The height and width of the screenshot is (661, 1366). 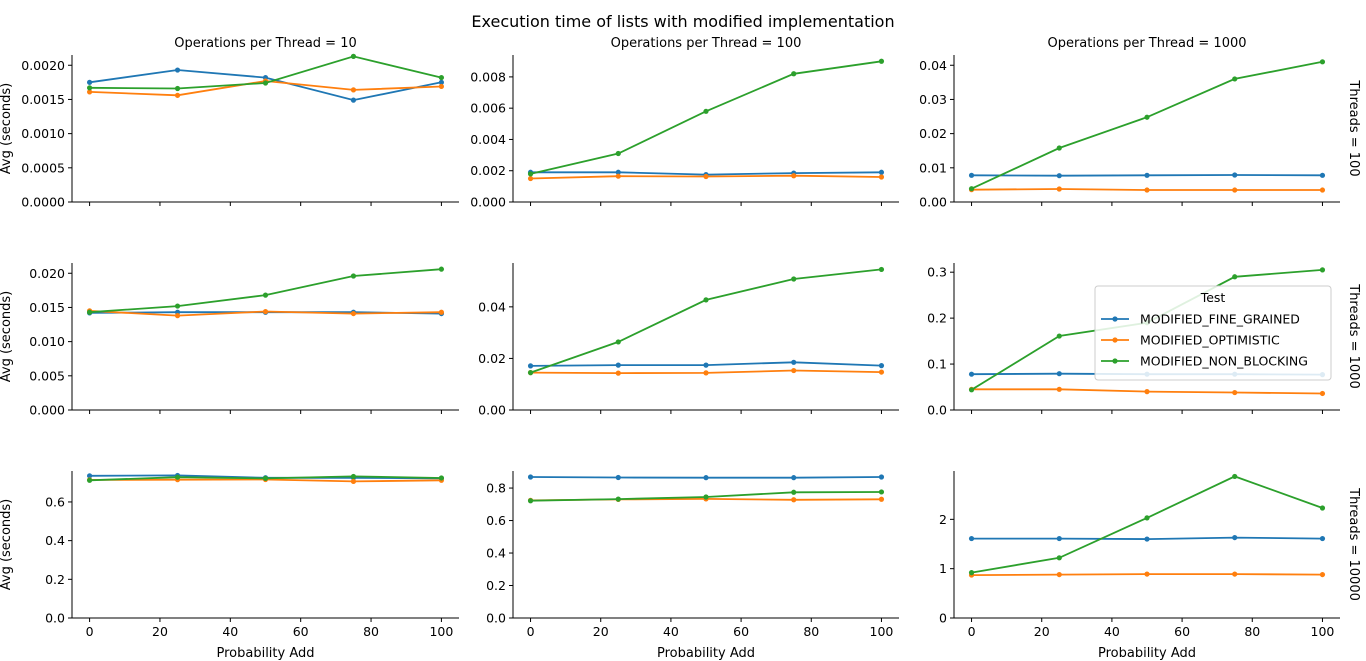 What do you see at coordinates (492, 306) in the screenshot?
I see `y-tick-label: 0.04` at bounding box center [492, 306].